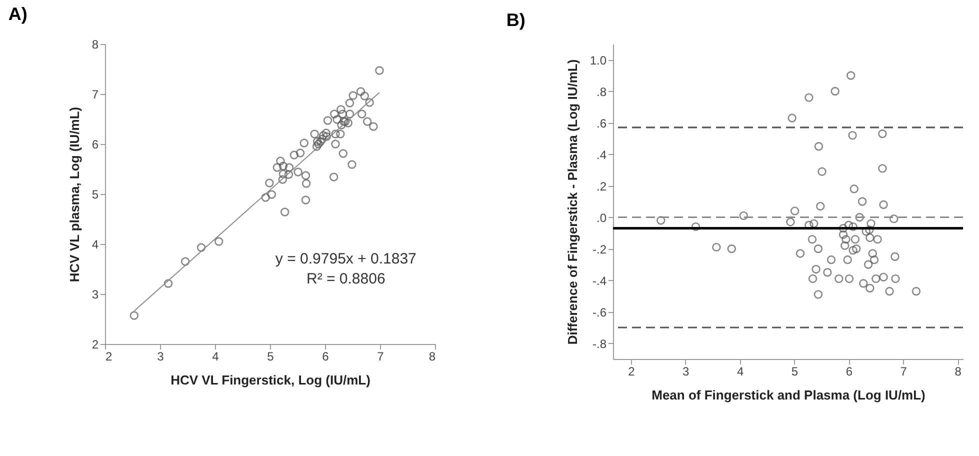  What do you see at coordinates (601, 123) in the screenshot?
I see `y-tick-label: .6` at bounding box center [601, 123].